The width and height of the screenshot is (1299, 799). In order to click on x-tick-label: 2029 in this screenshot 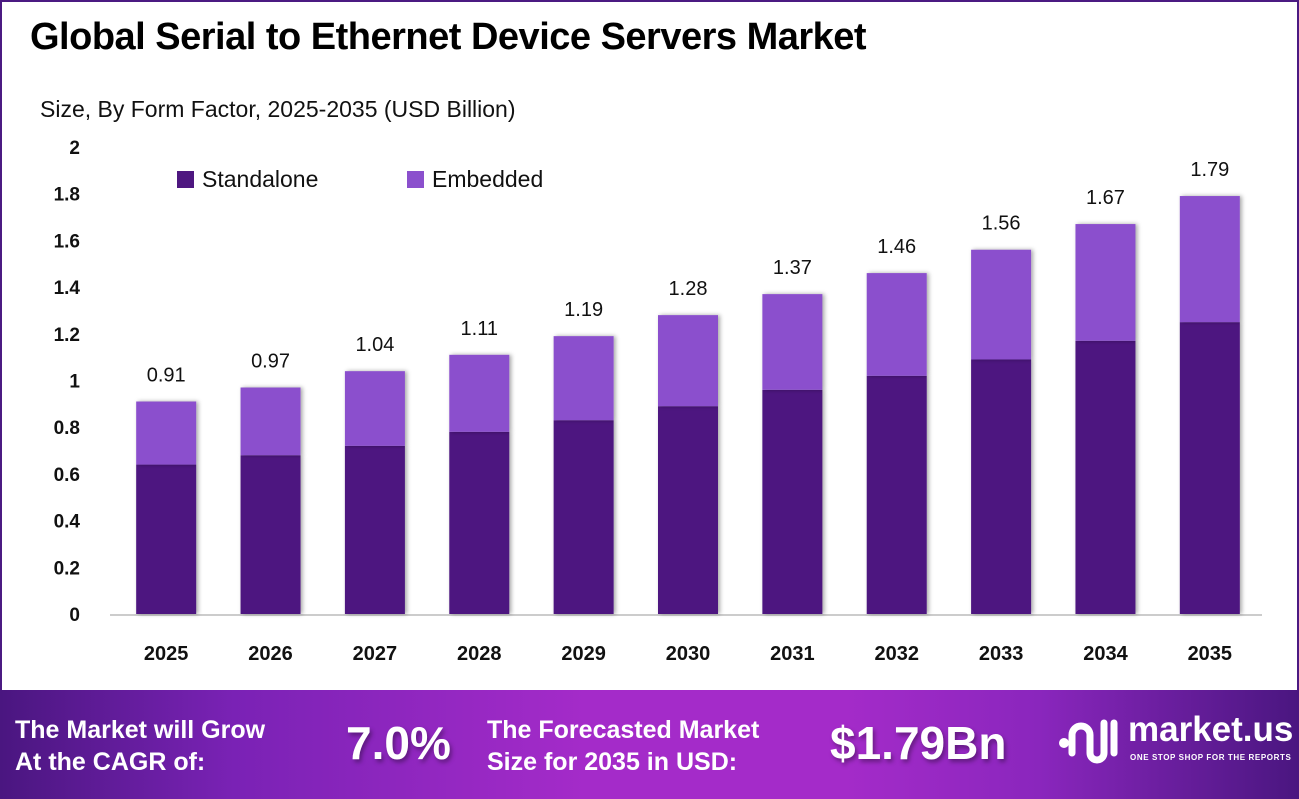, I will do `click(583, 654)`.